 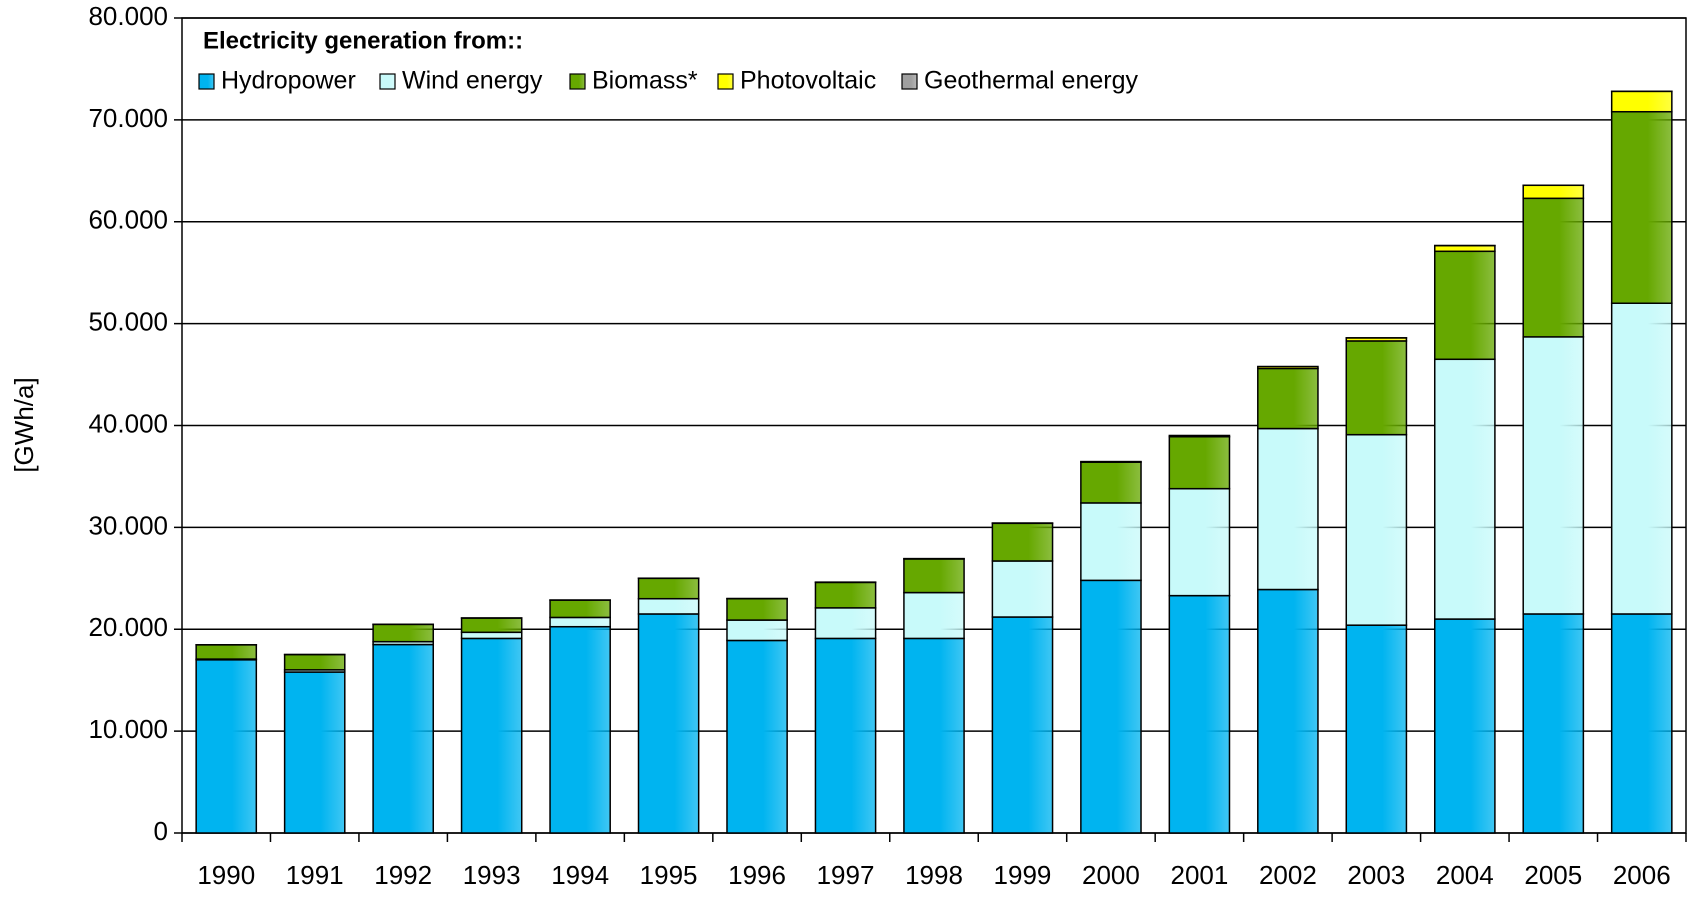 I want to click on x-tick-label: 2002, so click(x=1288, y=875).